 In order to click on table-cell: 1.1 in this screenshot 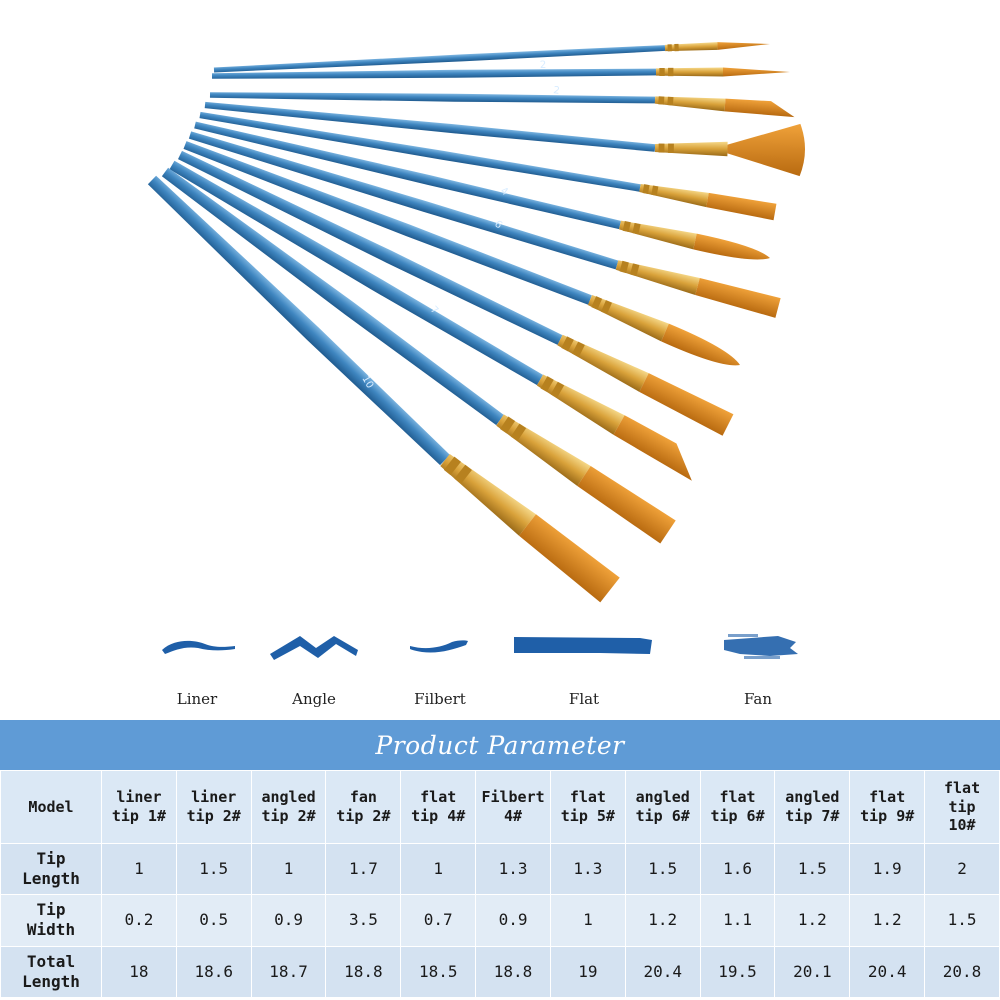, I will do `click(737, 920)`.